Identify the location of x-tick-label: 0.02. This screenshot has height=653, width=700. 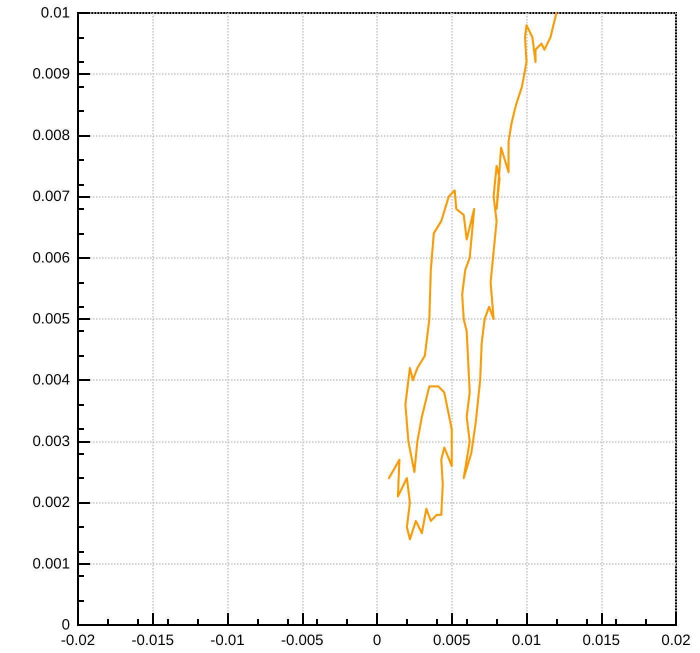
(676, 640).